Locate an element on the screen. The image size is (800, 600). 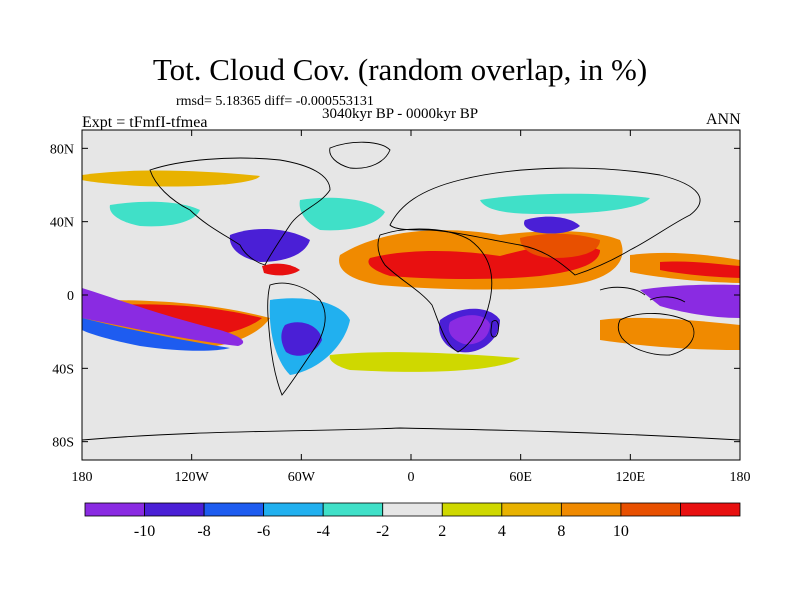
coast-south-america is located at coordinates (296, 339).